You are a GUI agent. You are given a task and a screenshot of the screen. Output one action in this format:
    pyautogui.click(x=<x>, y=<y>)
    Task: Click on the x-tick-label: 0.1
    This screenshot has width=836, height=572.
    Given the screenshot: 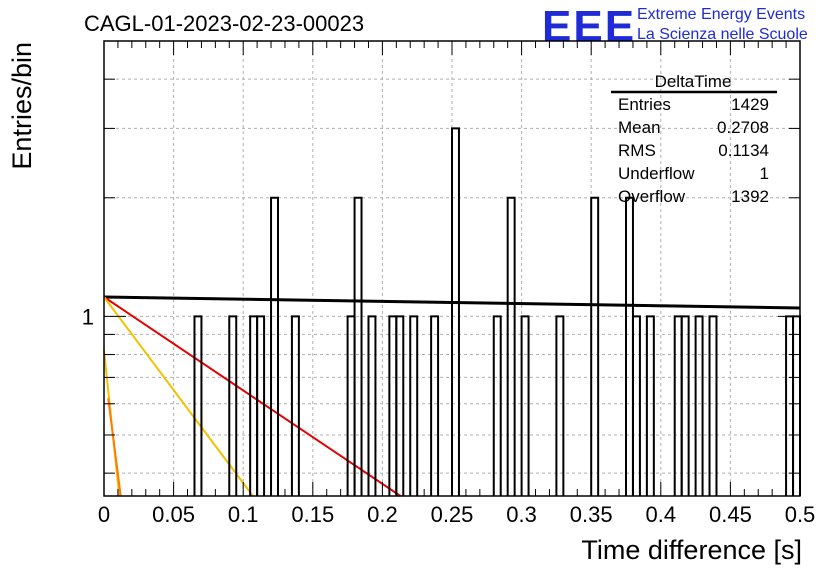 What is the action you would take?
    pyautogui.click(x=243, y=514)
    